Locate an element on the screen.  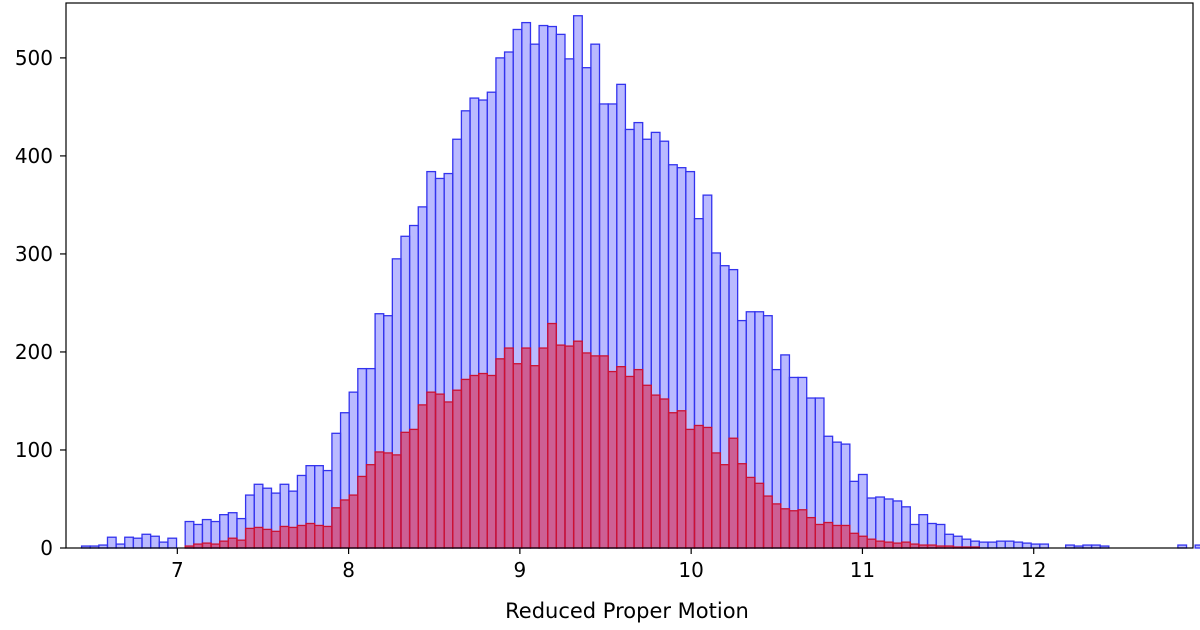
x-tick-label: 8 is located at coordinates (348, 570).